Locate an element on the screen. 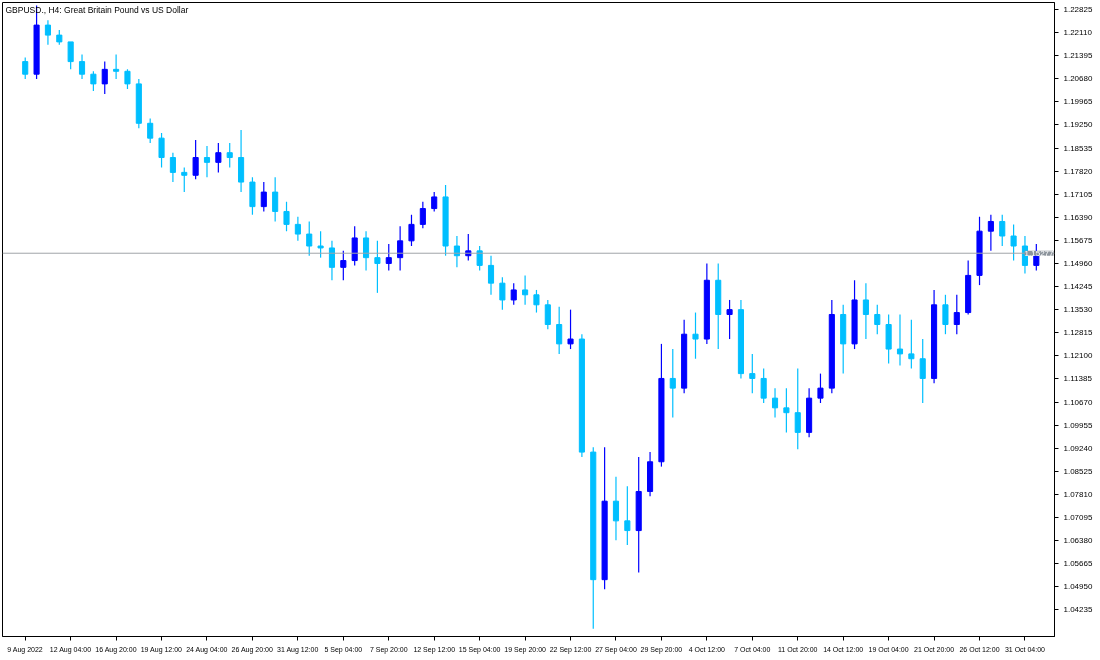 This screenshot has width=1100, height=660. y-tick-label: 1.11385 is located at coordinates (1078, 379).